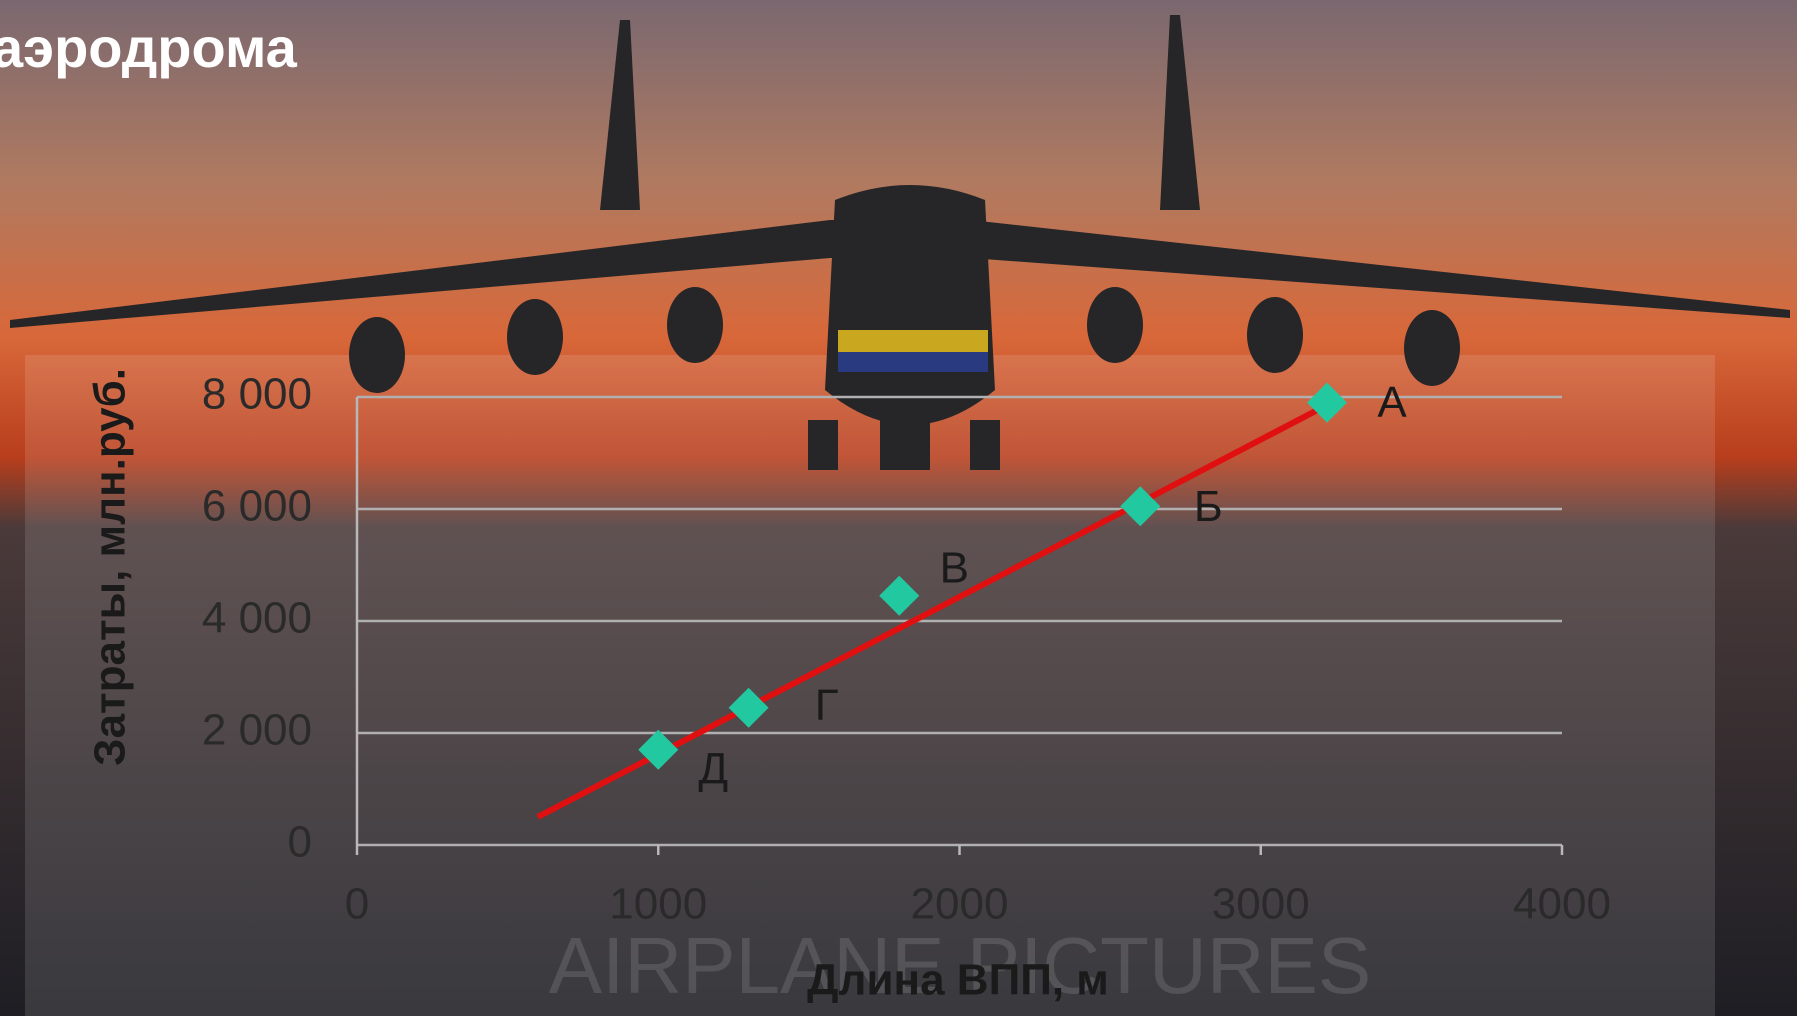 This screenshot has height=1016, width=1797. I want to click on point-label: Г, so click(827, 704).